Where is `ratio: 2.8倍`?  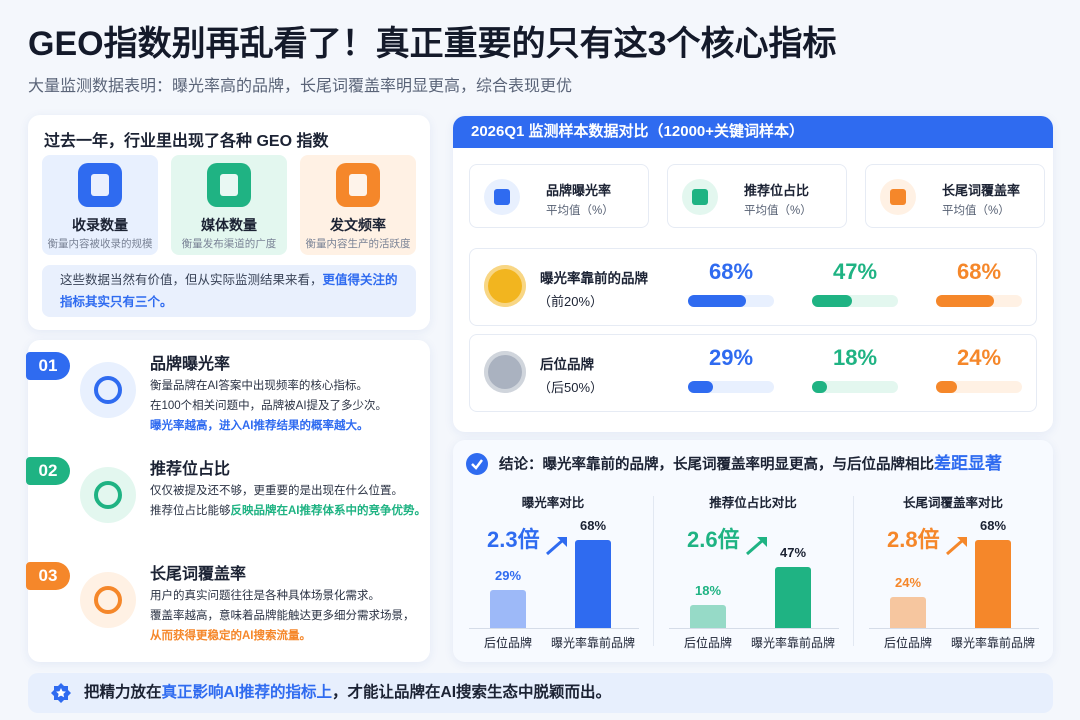 ratio: 2.8倍 is located at coordinates (913, 539).